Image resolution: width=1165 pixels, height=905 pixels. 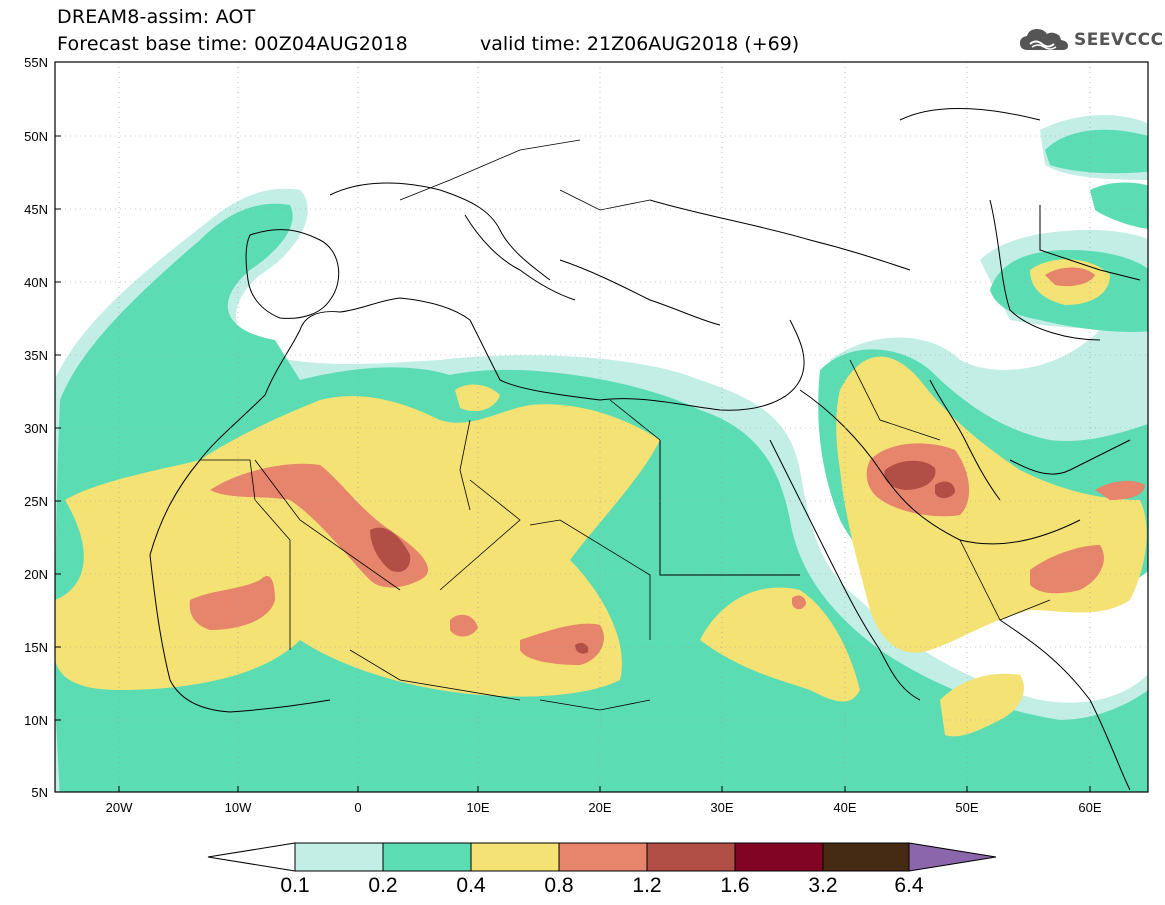 I want to click on lat-label-30n: 30N, so click(x=36, y=428).